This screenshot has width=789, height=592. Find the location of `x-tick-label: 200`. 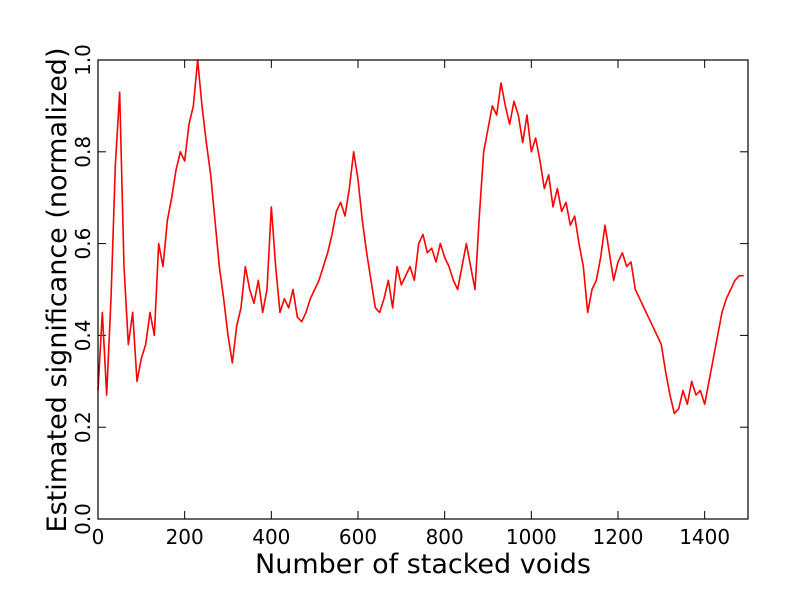

x-tick-label: 200 is located at coordinates (185, 537).